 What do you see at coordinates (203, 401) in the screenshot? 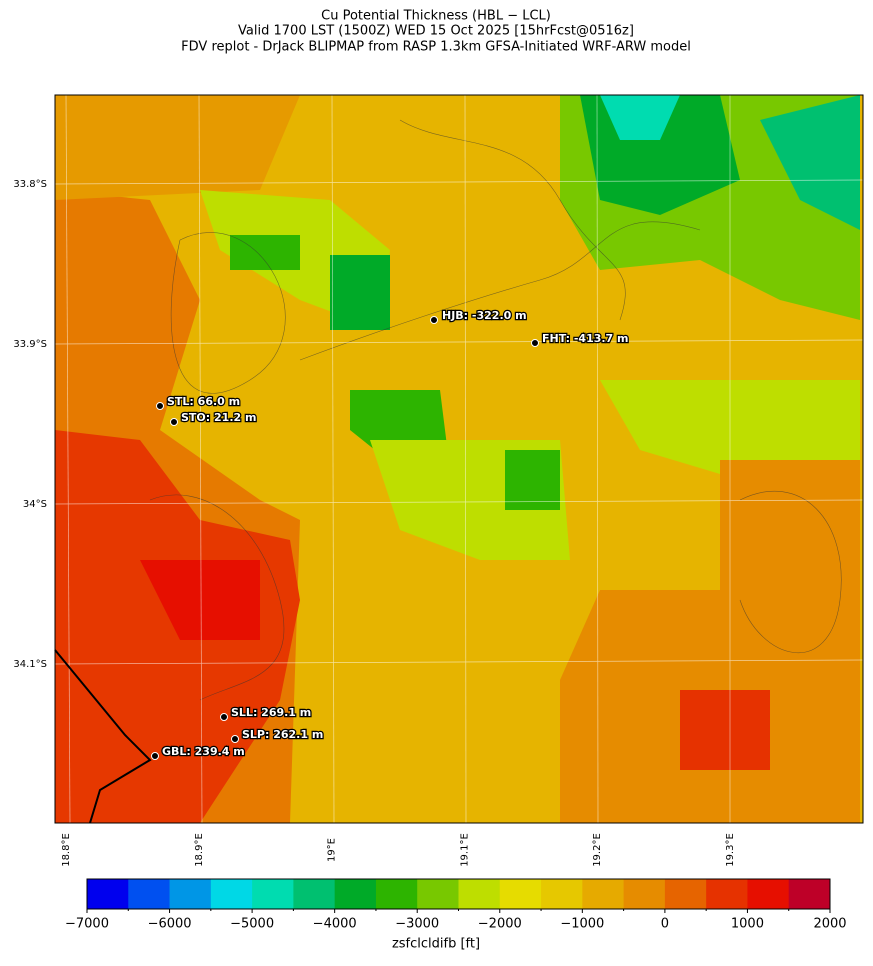
I see `station-label: STL: 66.0 m` at bounding box center [203, 401].